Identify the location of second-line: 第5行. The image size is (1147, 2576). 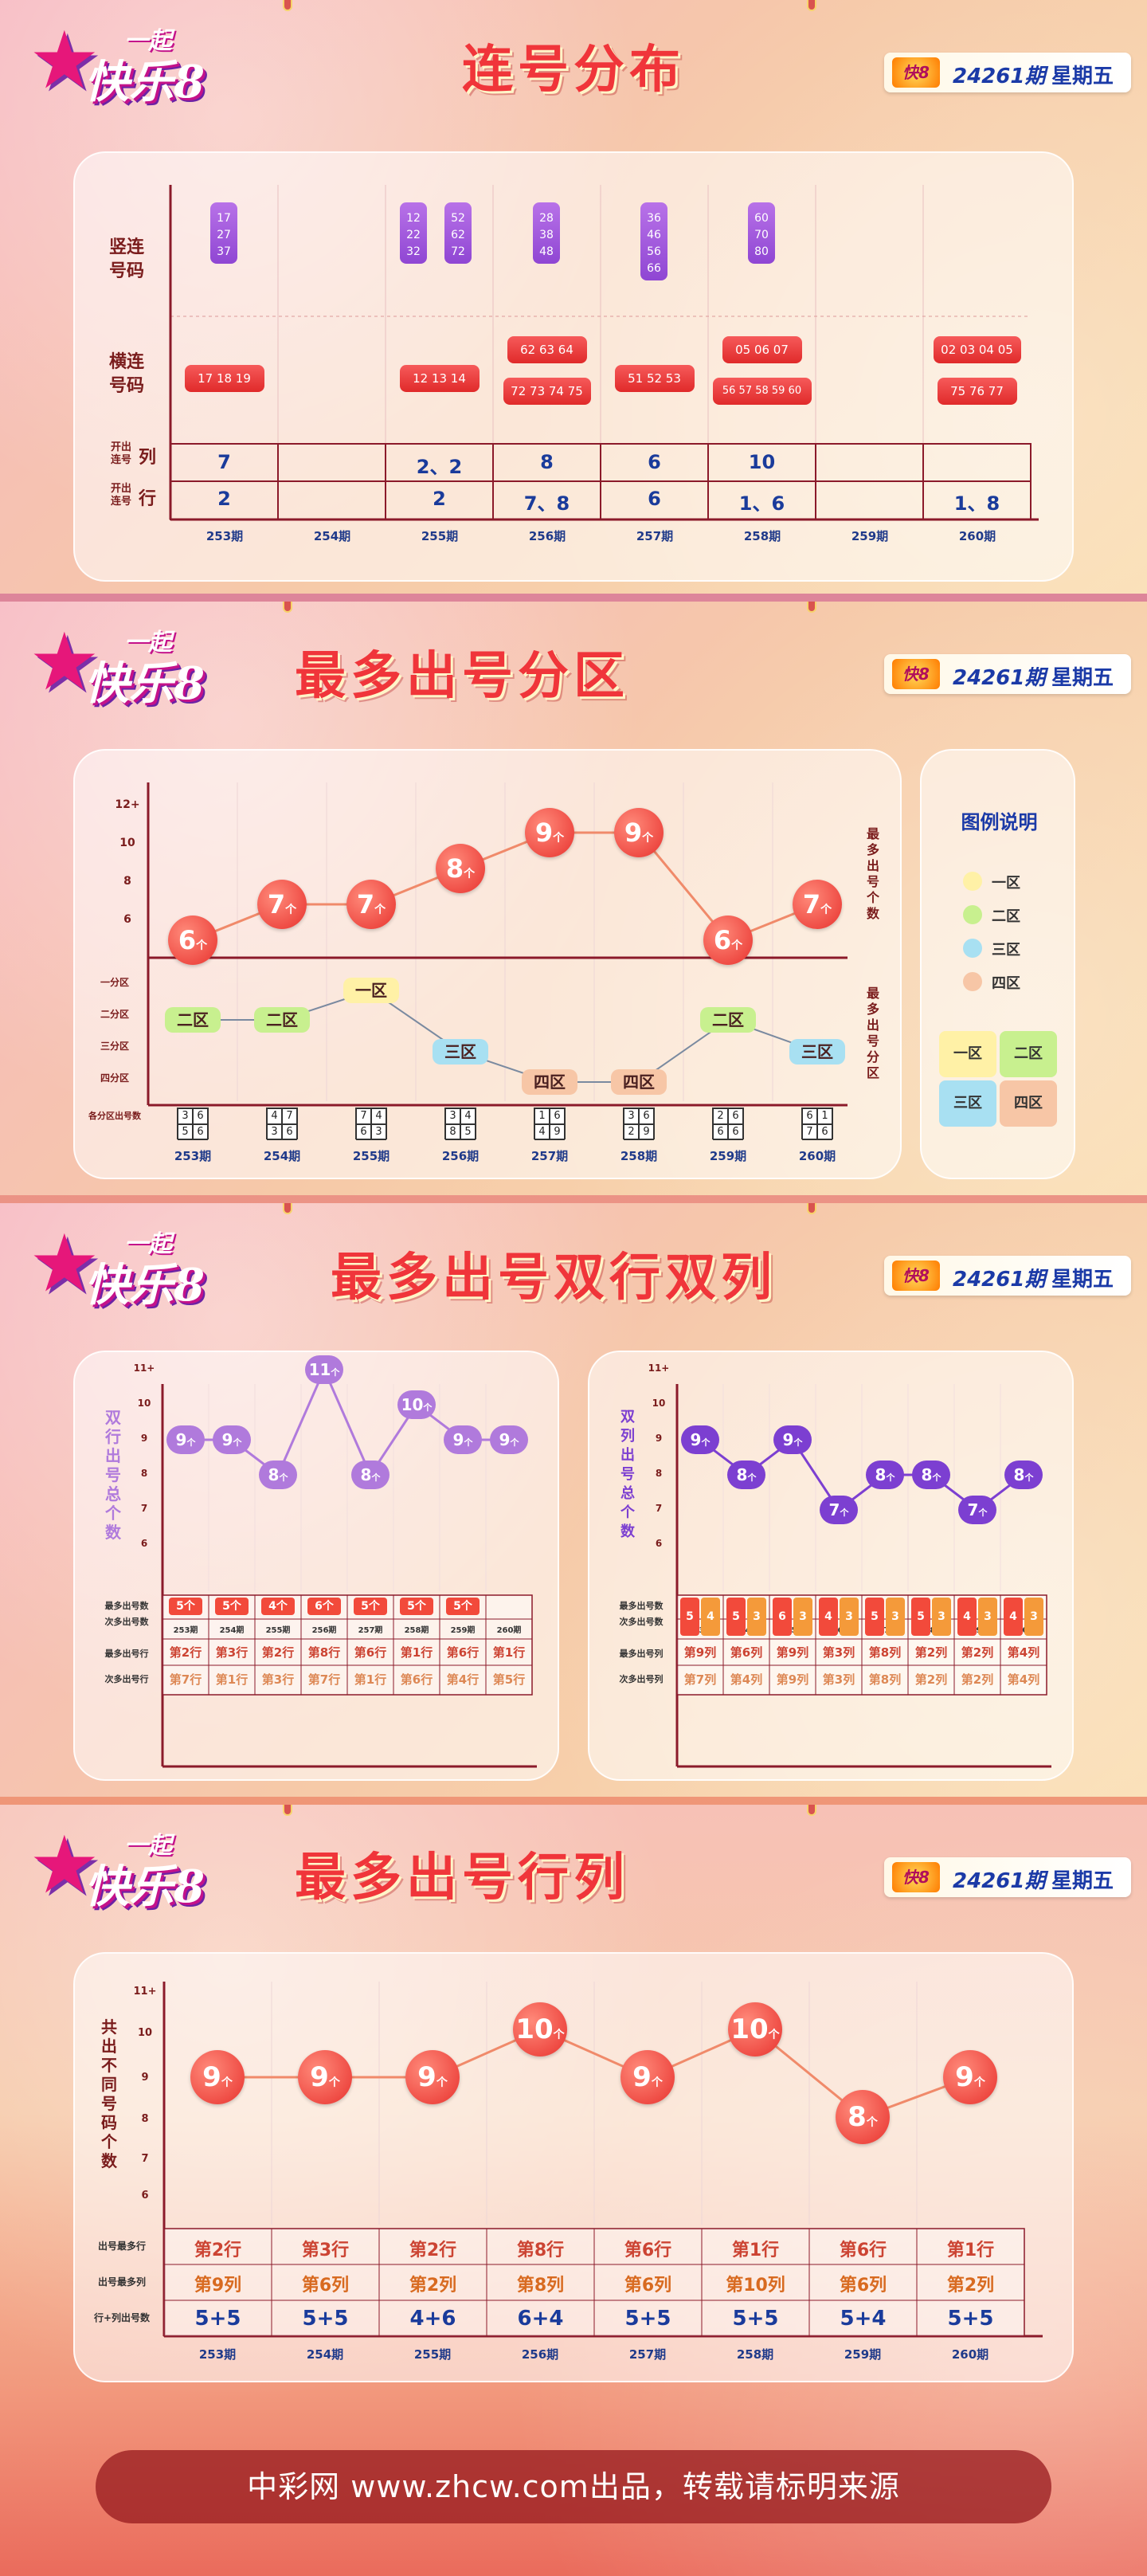
(509, 1679).